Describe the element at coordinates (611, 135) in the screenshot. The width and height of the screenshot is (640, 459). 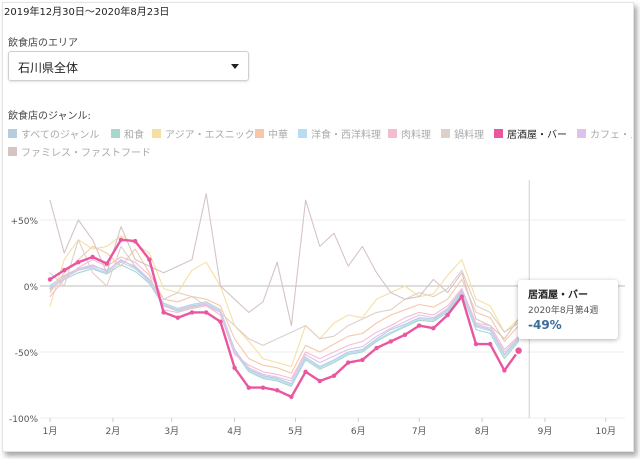
I see `legend-label: カフェ・ス` at that location.